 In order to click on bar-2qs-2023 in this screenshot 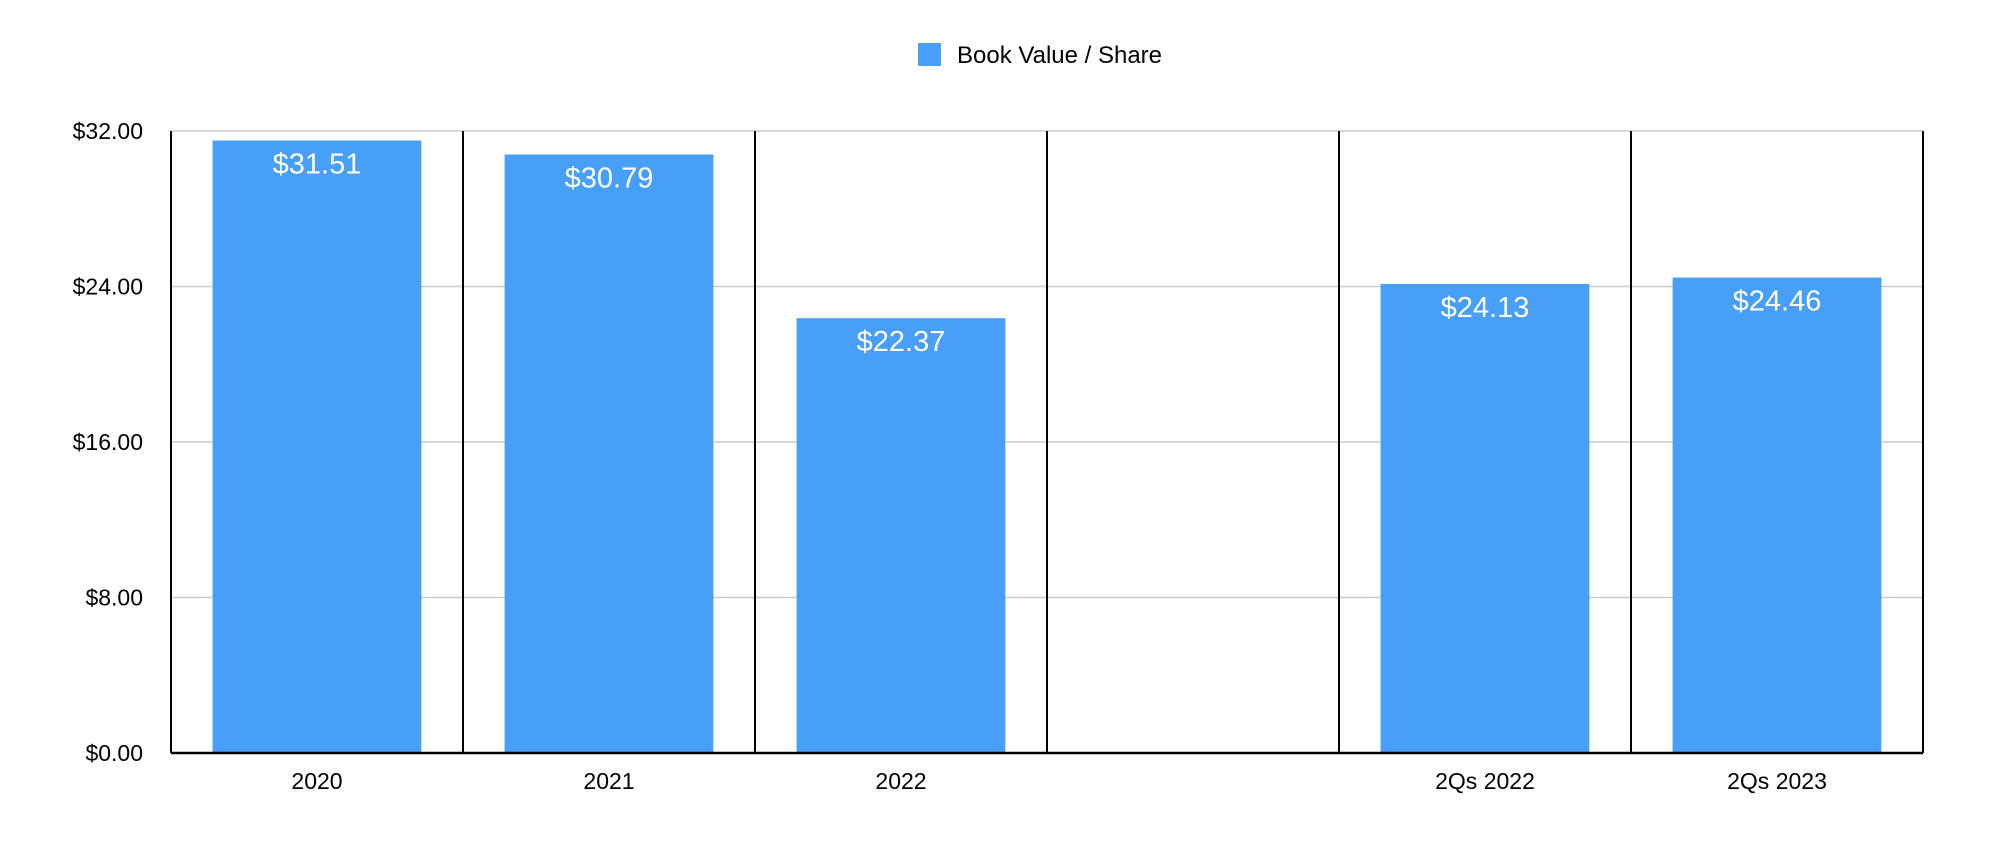, I will do `click(1777, 515)`.